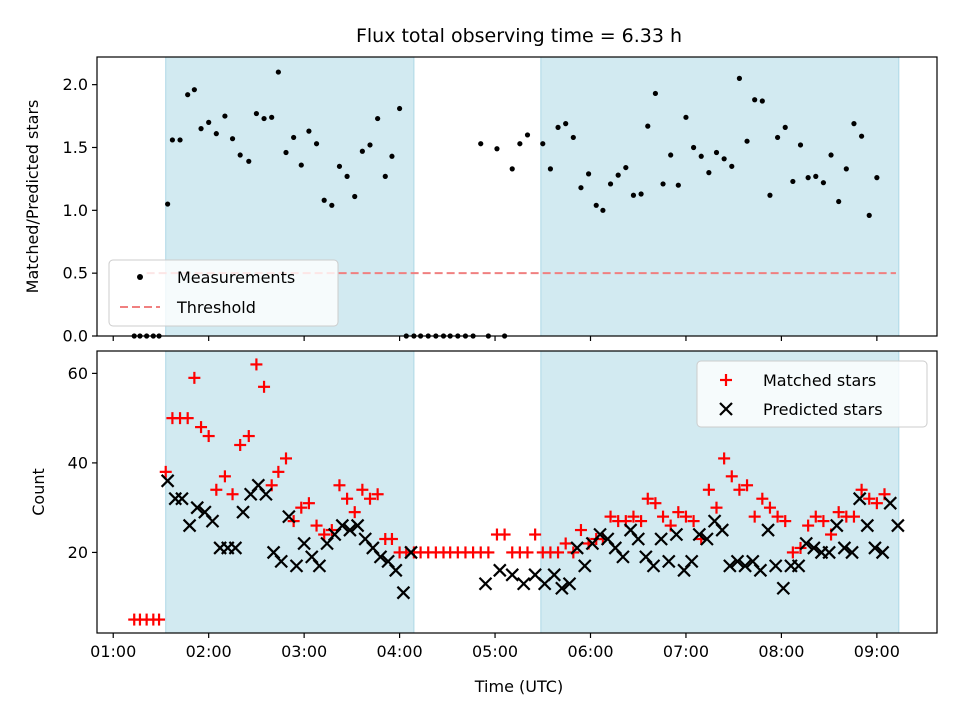 This screenshot has height=720, width=960. Describe the element at coordinates (223, 293) in the screenshot. I see `ratio-legend: Measurements Threshold` at that location.